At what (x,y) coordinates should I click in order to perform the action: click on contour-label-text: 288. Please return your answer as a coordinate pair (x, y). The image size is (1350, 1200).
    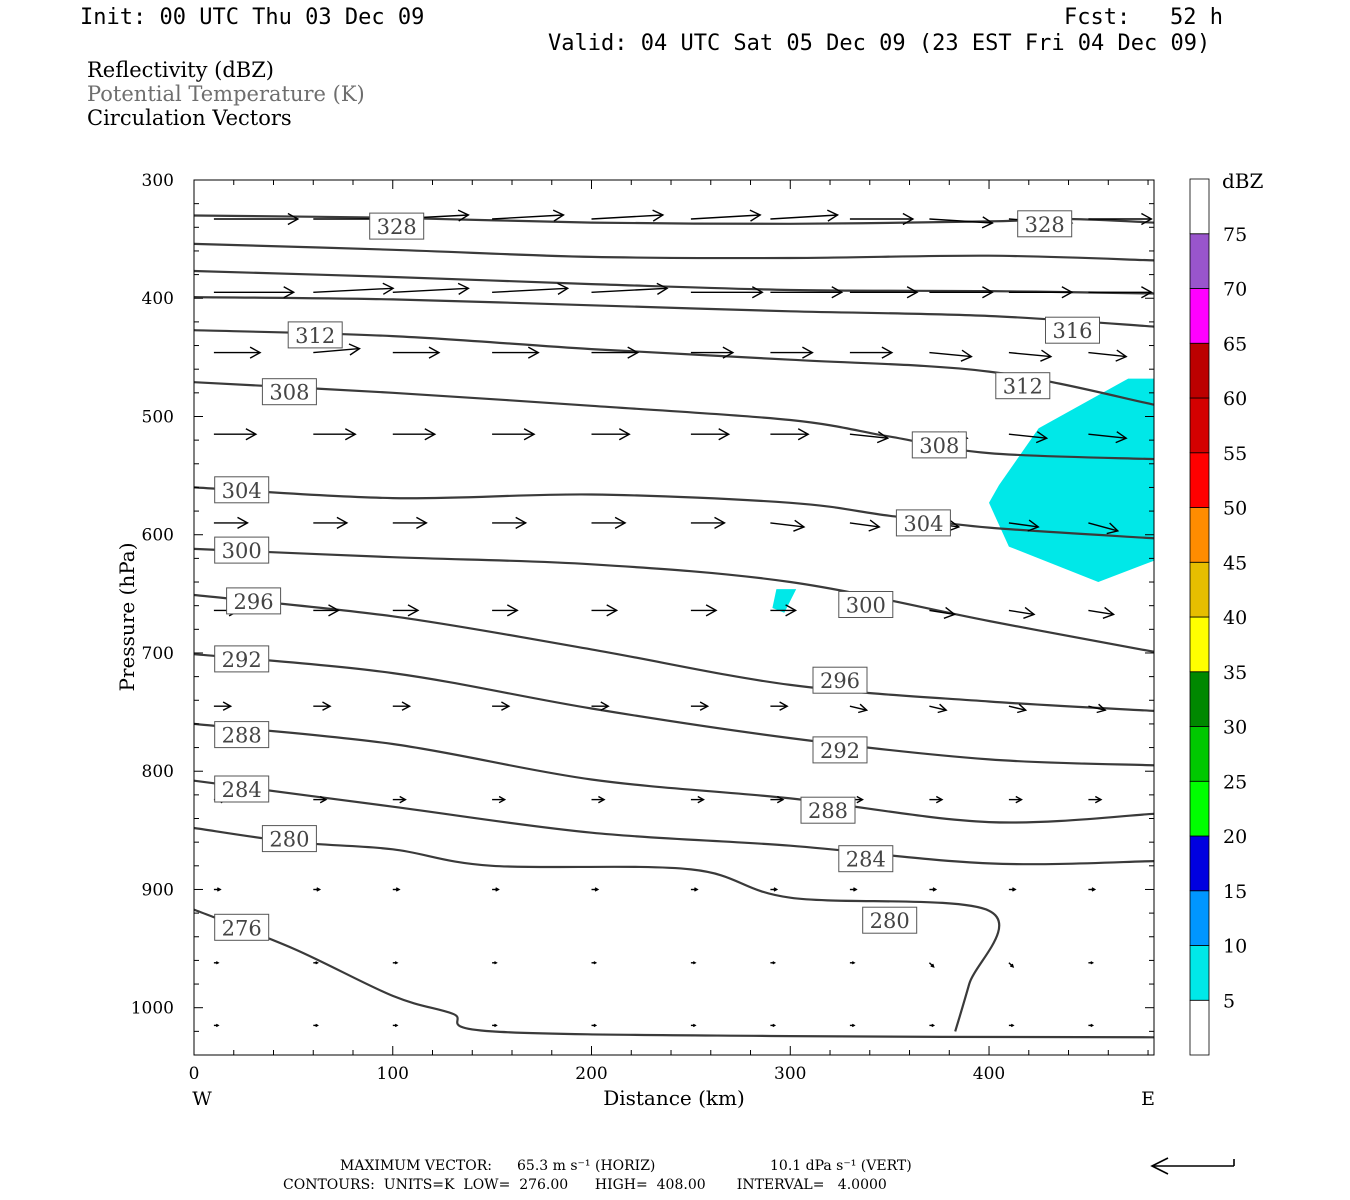
    Looking at the image, I should click on (828, 811).